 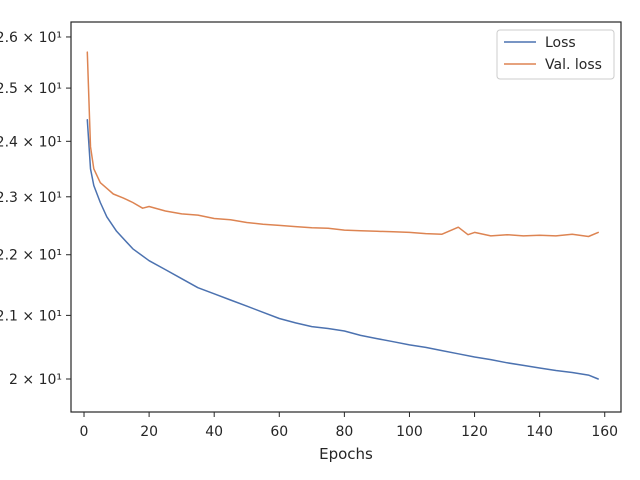 I want to click on legend-label-val-loss: Val. loss, so click(x=573, y=65).